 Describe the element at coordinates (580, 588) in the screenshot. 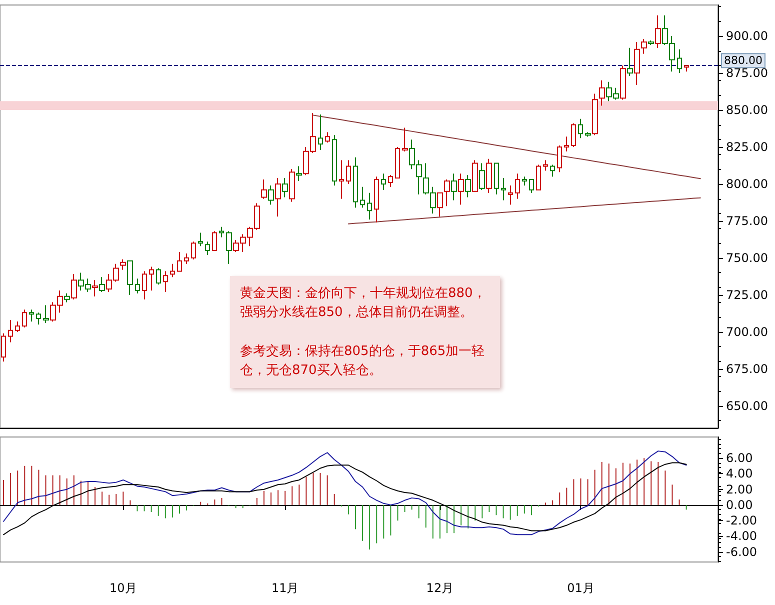

I see `x-tick-label: 01月` at that location.